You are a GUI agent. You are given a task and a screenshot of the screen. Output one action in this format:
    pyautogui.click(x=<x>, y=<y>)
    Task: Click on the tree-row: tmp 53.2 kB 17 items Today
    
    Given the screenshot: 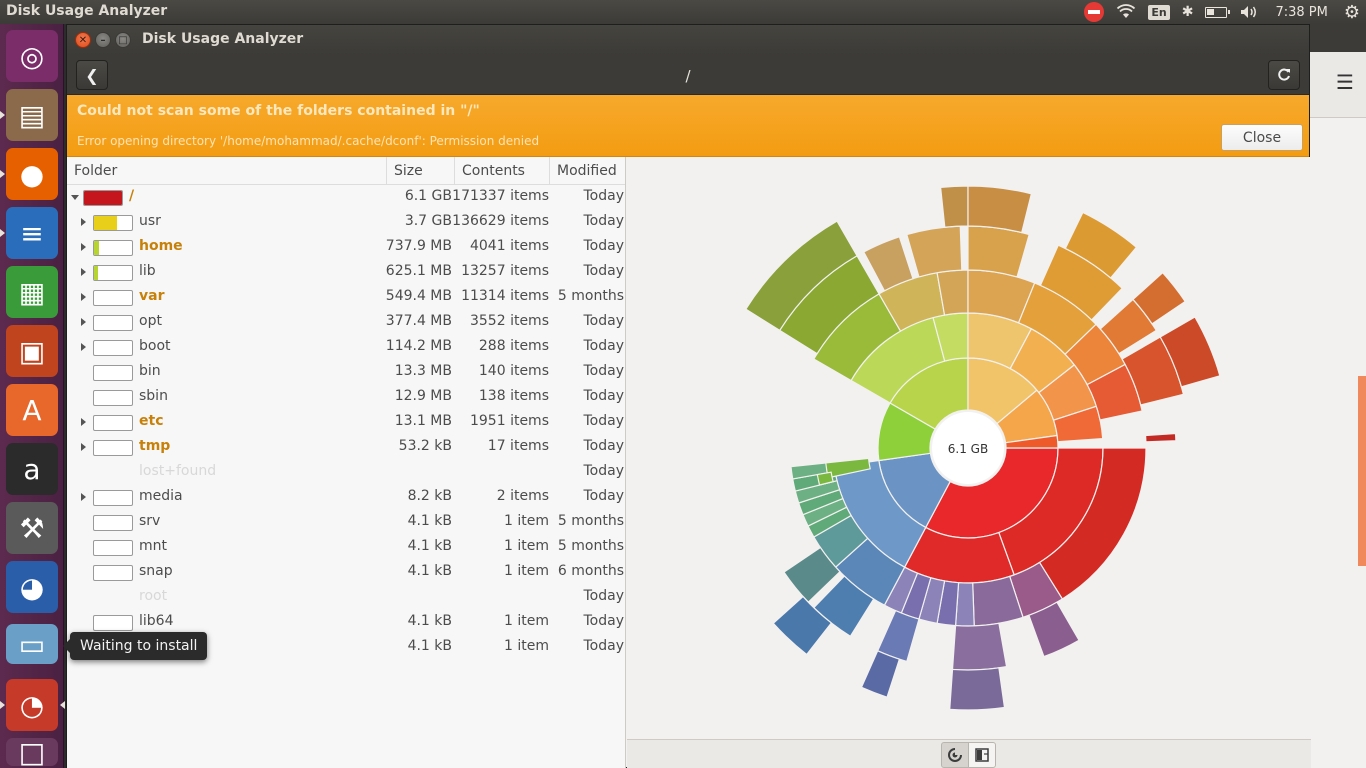 What is the action you would take?
    pyautogui.click(x=346, y=447)
    